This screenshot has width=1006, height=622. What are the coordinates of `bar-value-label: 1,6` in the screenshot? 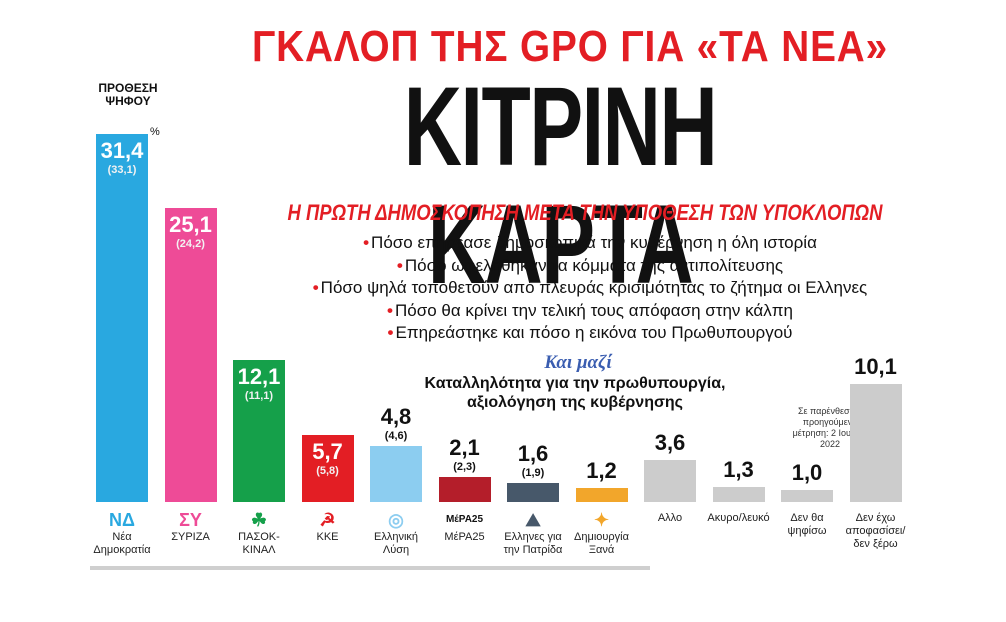 It's located at (533, 454).